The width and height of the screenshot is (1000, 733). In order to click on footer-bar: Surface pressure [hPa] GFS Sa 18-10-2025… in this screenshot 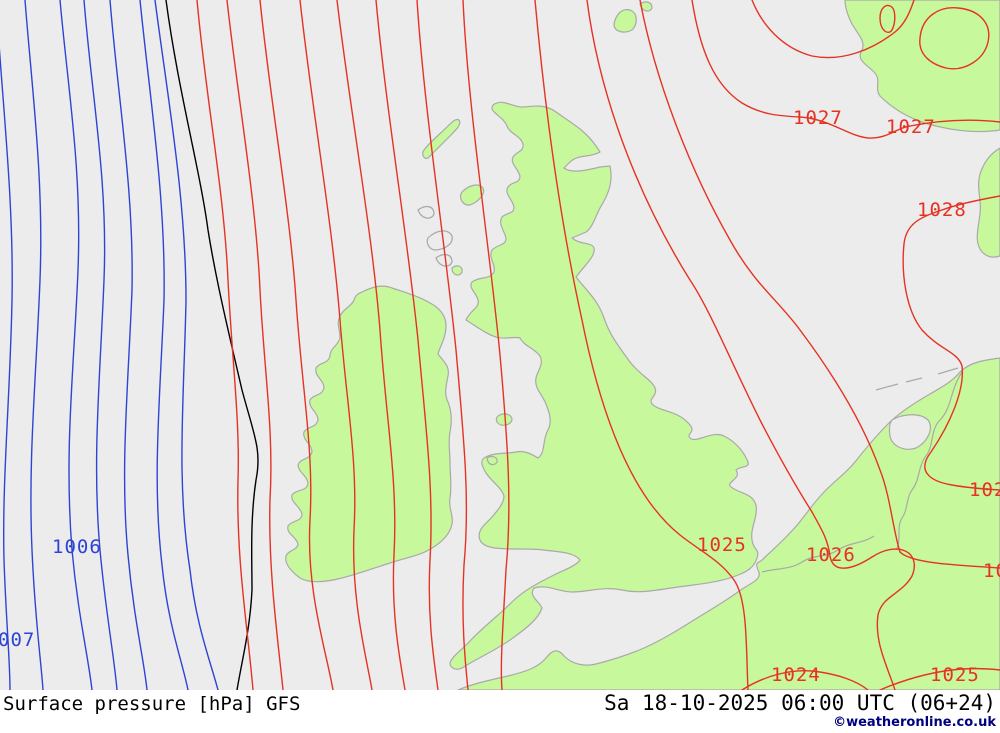, I will do `click(500, 711)`.